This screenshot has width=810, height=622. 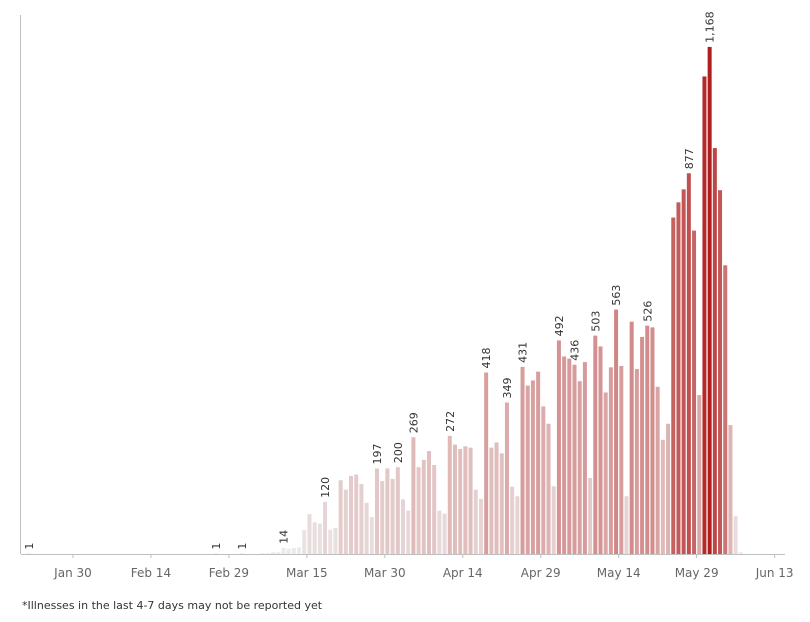 I want to click on data-label-2020-05-19: 526, so click(x=647, y=311).